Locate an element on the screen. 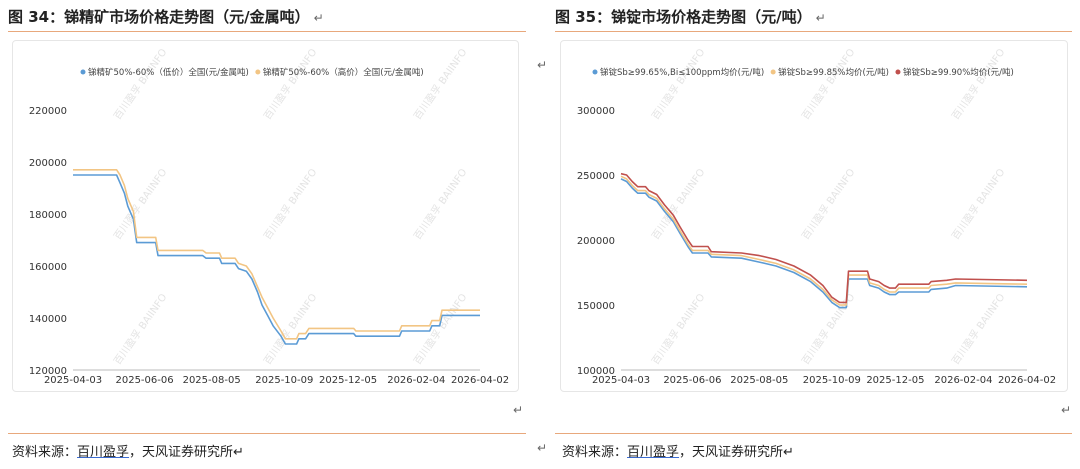  y-tick-label: 220000 is located at coordinates (48, 111).